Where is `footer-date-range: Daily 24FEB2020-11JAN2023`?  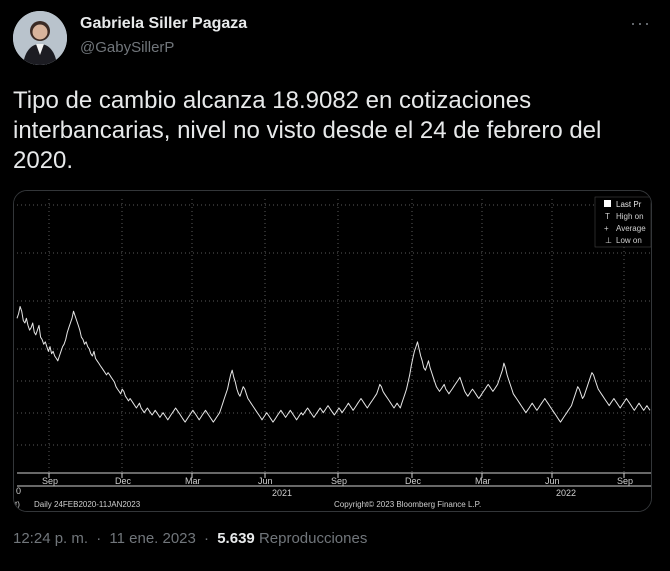 footer-date-range: Daily 24FEB2020-11JAN2023 is located at coordinates (87, 504).